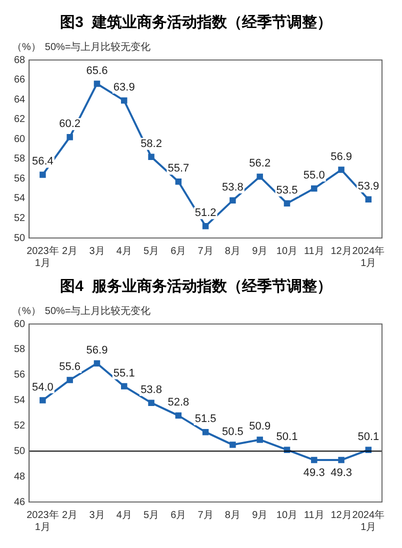 Image resolution: width=402 pixels, height=548 pixels. What do you see at coordinates (314, 176) in the screenshot?
I see `data-label: 55.0` at bounding box center [314, 176].